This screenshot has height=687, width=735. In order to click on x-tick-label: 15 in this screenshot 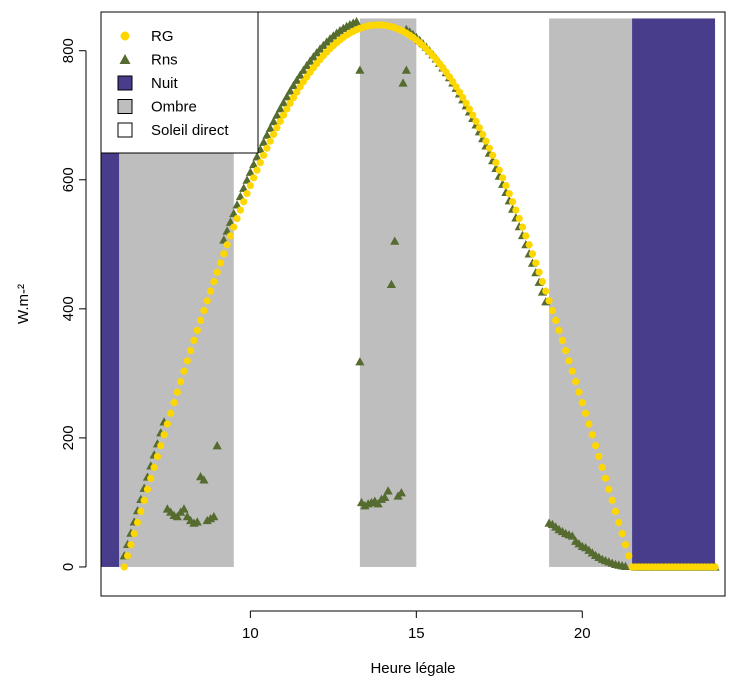, I will do `click(416, 633)`.